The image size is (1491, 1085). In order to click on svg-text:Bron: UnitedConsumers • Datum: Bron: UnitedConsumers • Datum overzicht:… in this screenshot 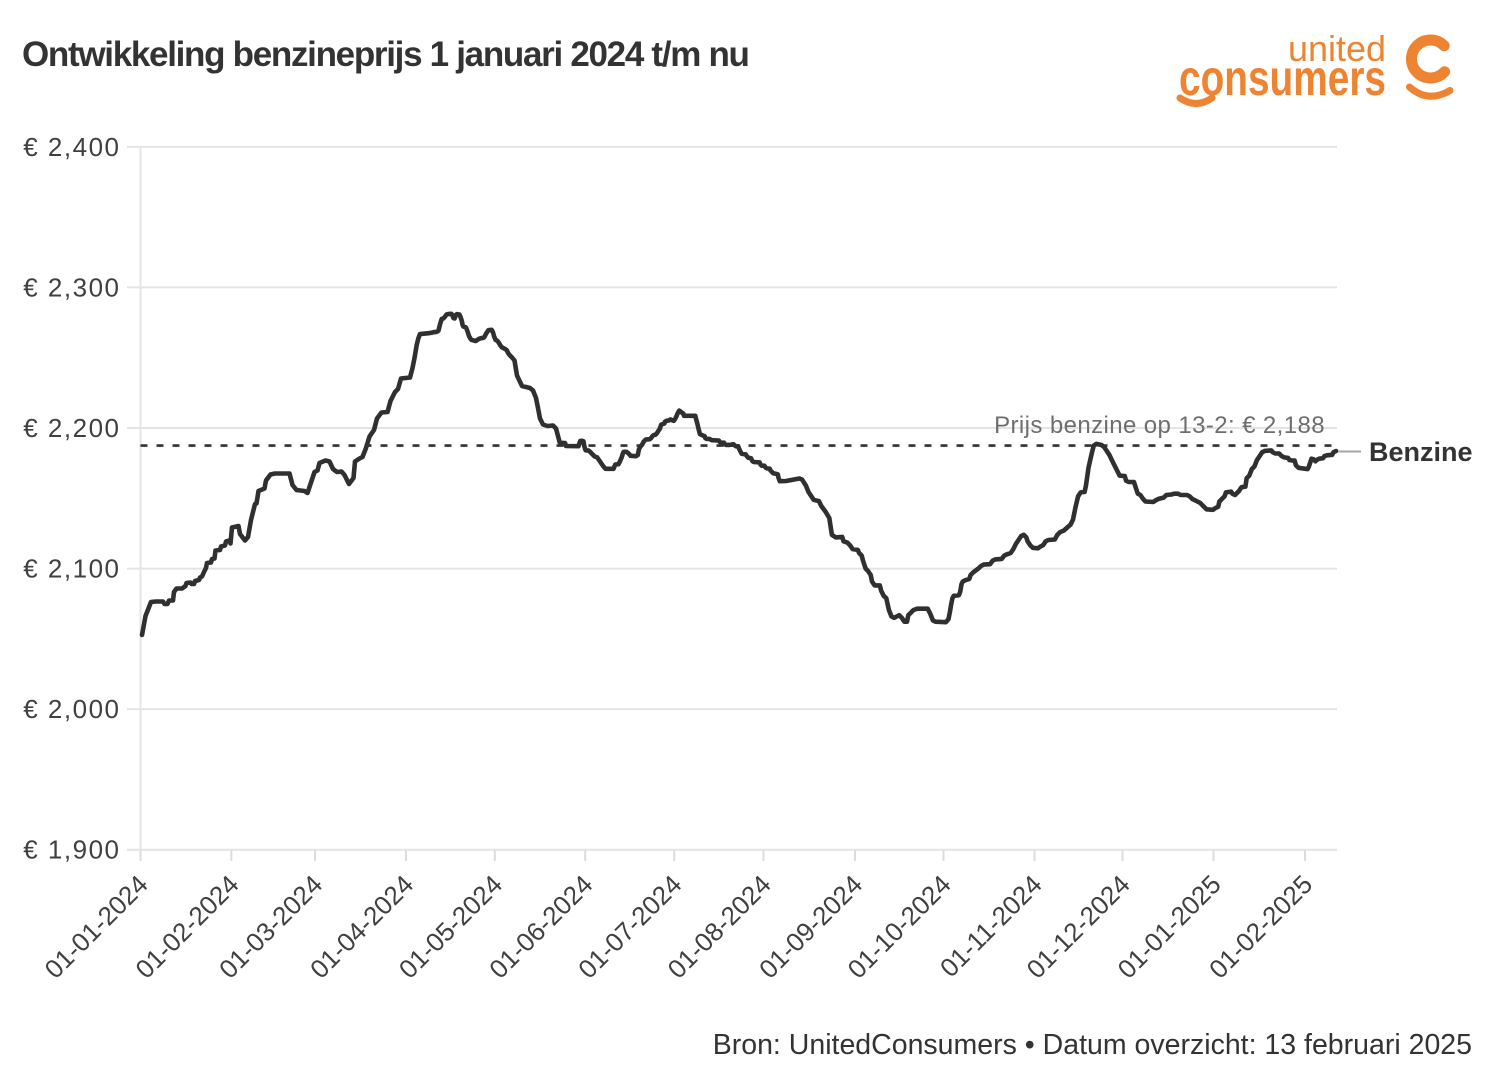, I will do `click(1092, 1045)`.